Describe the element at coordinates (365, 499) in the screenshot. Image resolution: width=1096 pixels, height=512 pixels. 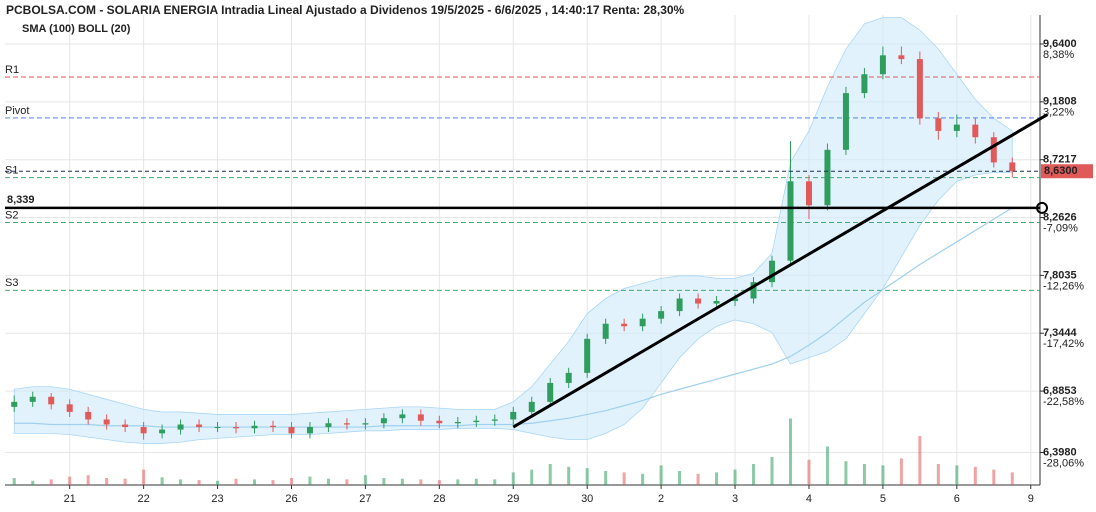
I see `x-tick-label: 27` at that location.